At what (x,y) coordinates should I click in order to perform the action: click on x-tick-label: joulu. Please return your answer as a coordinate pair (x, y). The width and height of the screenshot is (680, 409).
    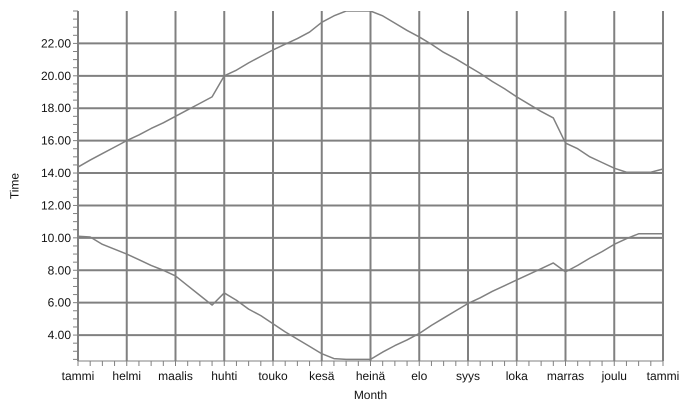
    Looking at the image, I should click on (613, 376).